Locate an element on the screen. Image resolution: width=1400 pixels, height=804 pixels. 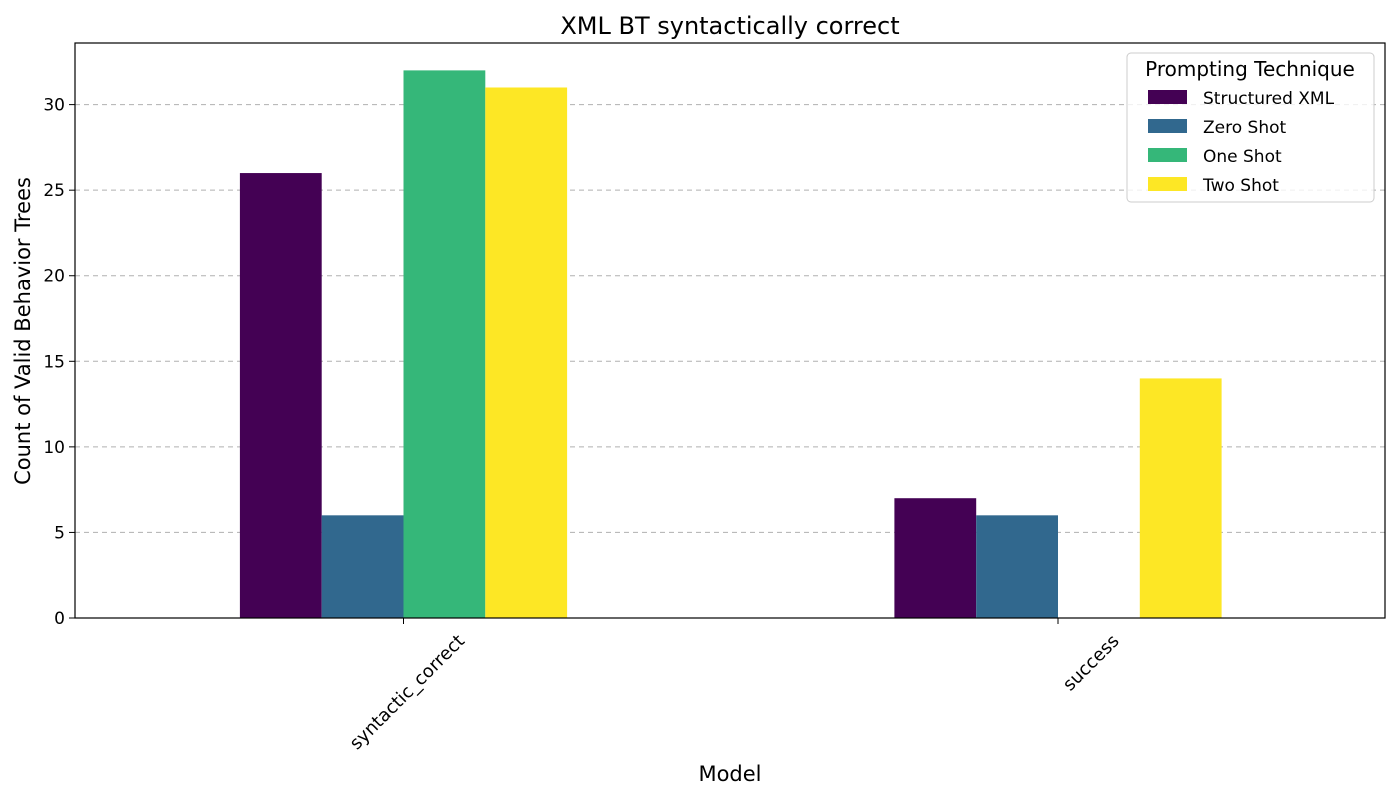
chart-title: XML BT syntactically correct is located at coordinates (729, 26).